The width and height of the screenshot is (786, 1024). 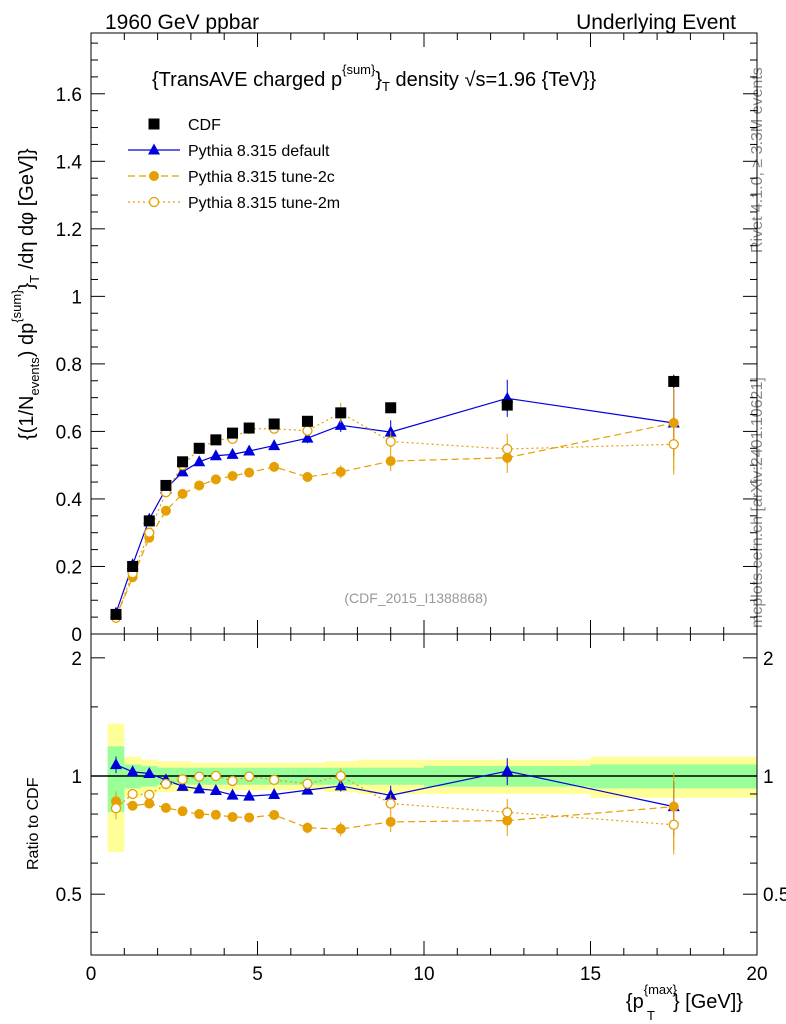 I want to click on title-sup: {sum}, so click(x=359, y=69).